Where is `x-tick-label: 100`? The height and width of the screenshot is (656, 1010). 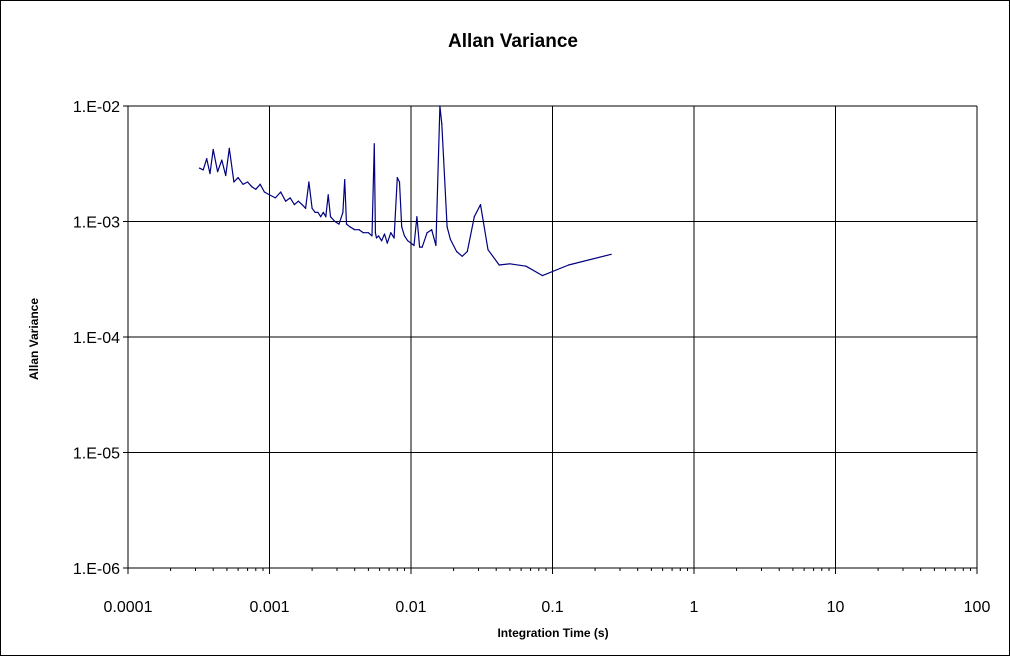
x-tick-label: 100 is located at coordinates (977, 607).